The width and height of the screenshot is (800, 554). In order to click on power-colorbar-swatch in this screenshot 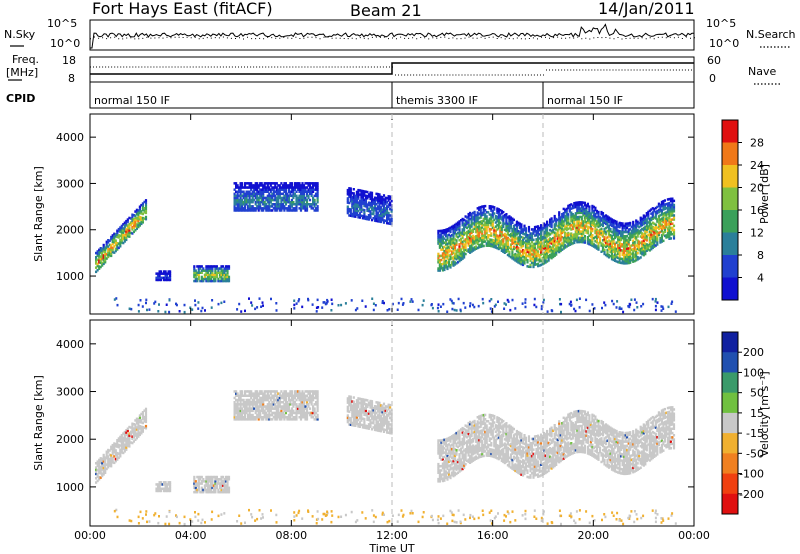, I will do `click(730, 199)`.